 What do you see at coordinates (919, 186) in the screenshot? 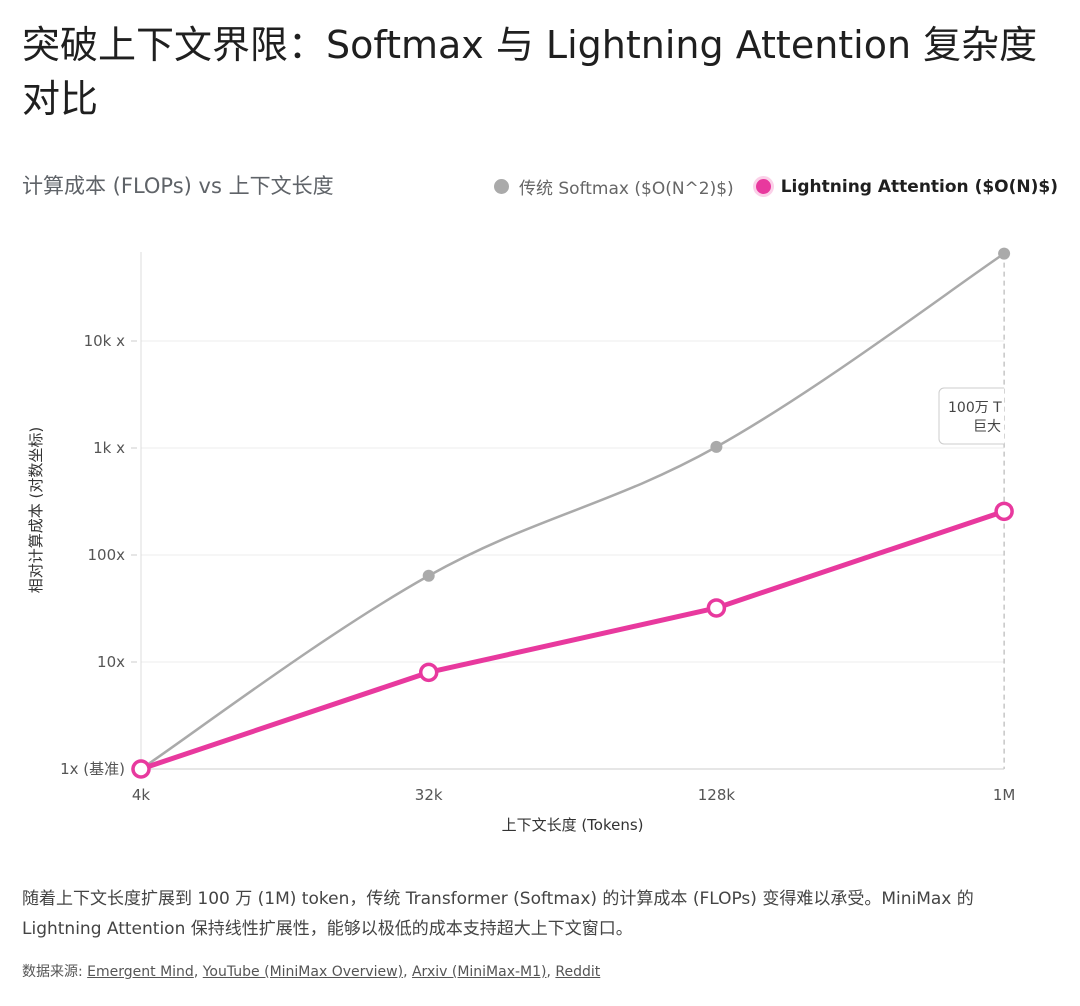
I see `legend-label-lightning: Lightning Attention ($O(N)$)` at bounding box center [919, 186].